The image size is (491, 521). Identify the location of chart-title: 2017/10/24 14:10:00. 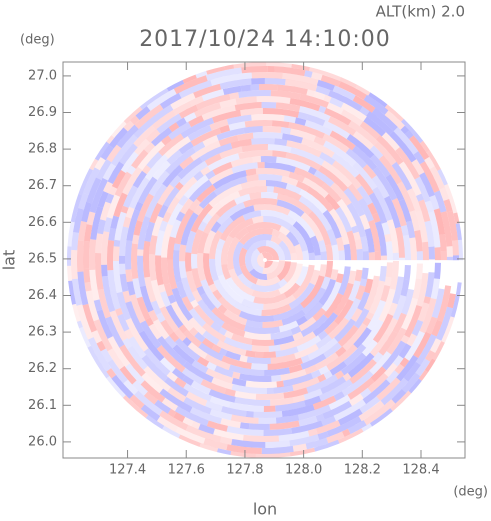
(265, 39).